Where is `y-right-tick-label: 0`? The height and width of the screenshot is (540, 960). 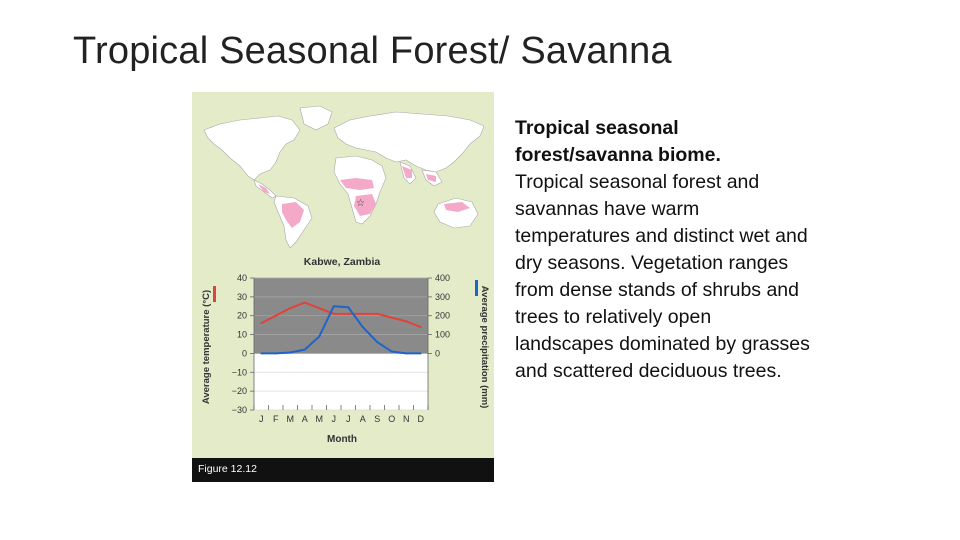
y-right-tick-label: 0 is located at coordinates (437, 353).